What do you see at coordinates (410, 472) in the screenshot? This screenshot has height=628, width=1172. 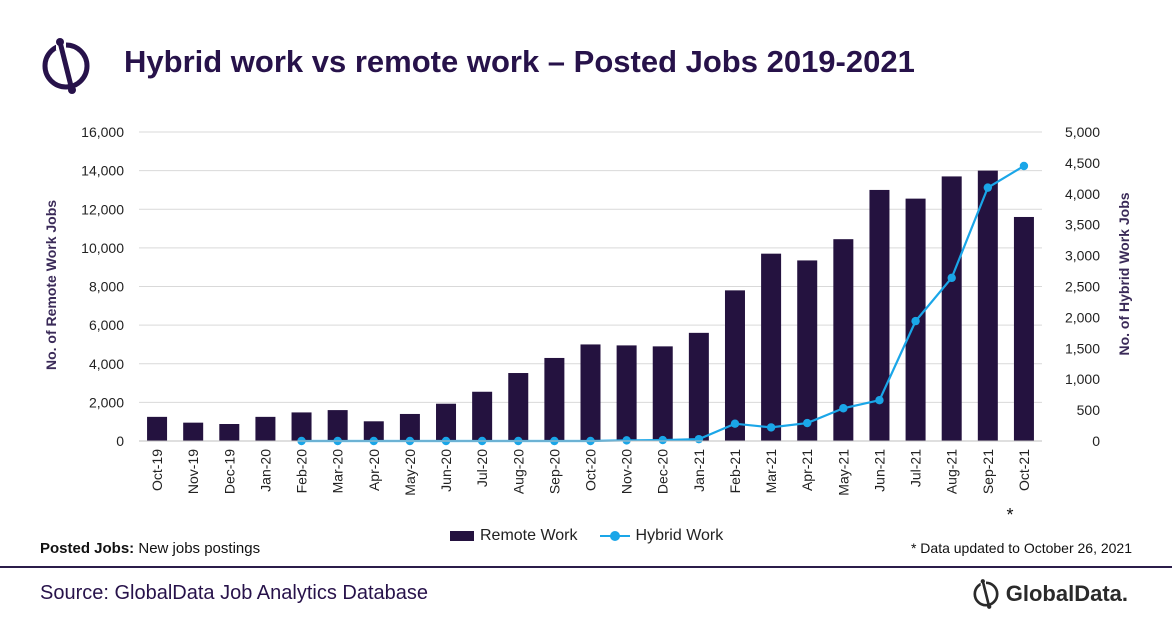 I see `x-tick-label: May-20` at bounding box center [410, 472].